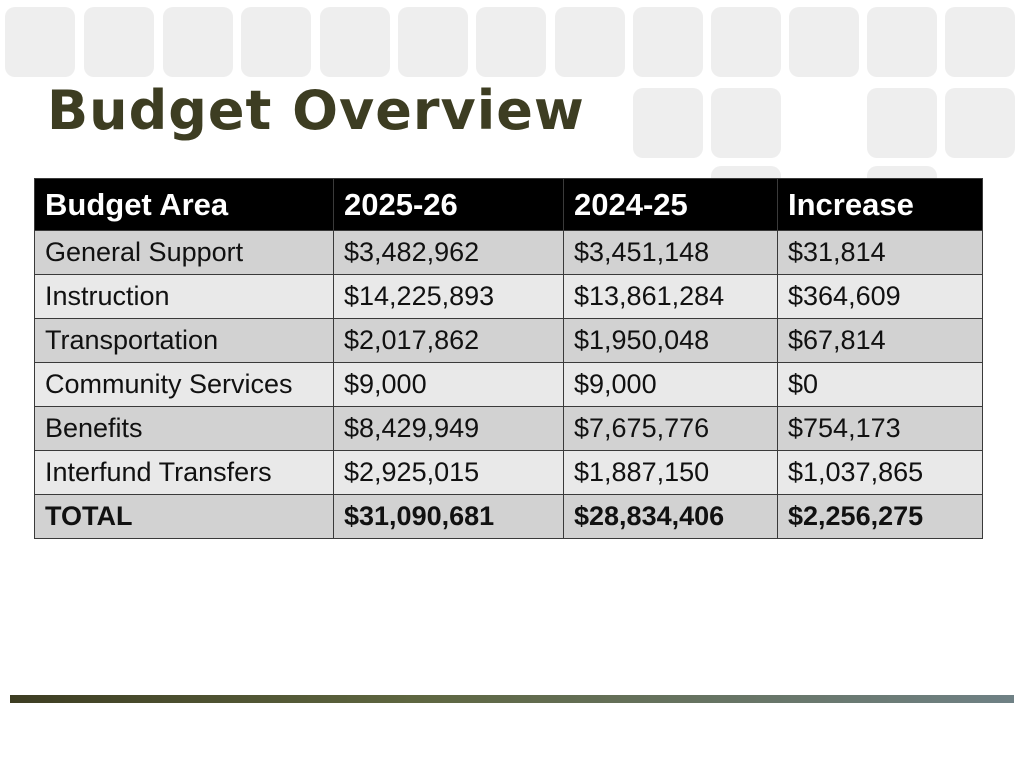 The height and width of the screenshot is (768, 1024). Describe the element at coordinates (448, 296) in the screenshot. I see `amount-2025-26-cell: $14,225,893` at that location.